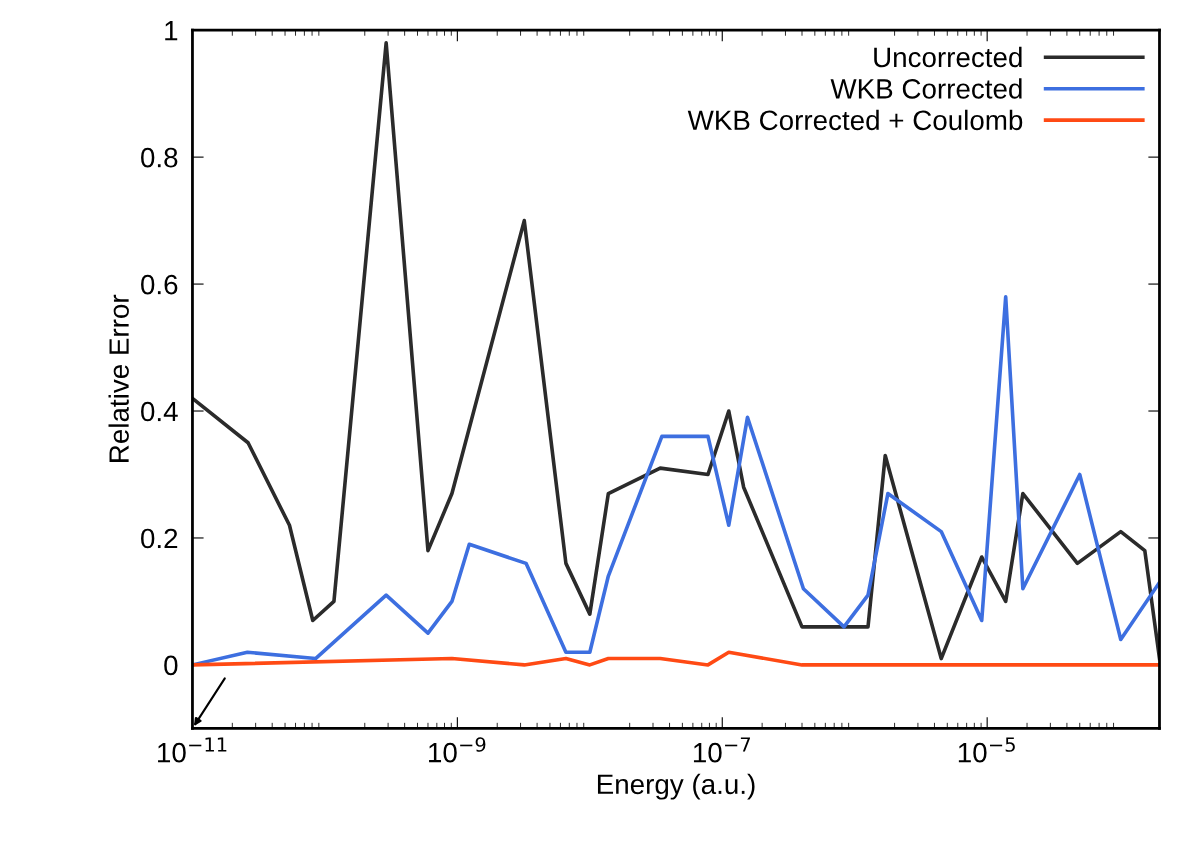 This screenshot has width=1188, height=862. I want to click on x-tick-label: 10$^{−9}$, so click(457, 750).